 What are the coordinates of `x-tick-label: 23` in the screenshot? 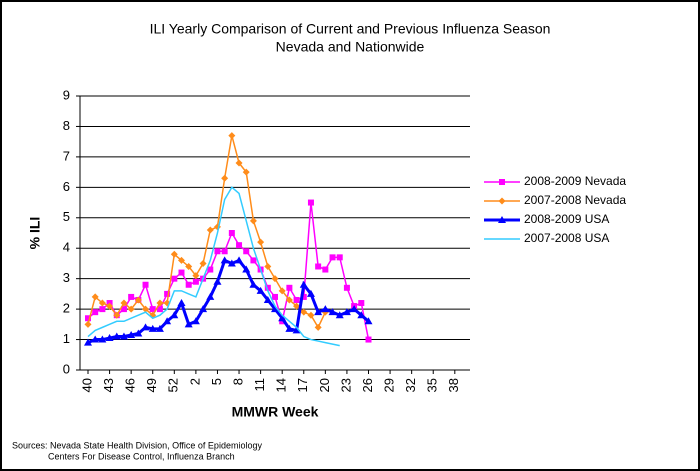 It's located at (345, 385).